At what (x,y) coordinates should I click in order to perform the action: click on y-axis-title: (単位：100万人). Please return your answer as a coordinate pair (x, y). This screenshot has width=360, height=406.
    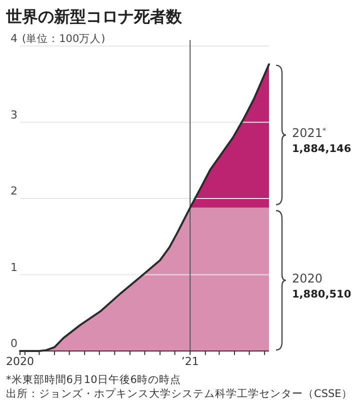
    Looking at the image, I should click on (64, 39).